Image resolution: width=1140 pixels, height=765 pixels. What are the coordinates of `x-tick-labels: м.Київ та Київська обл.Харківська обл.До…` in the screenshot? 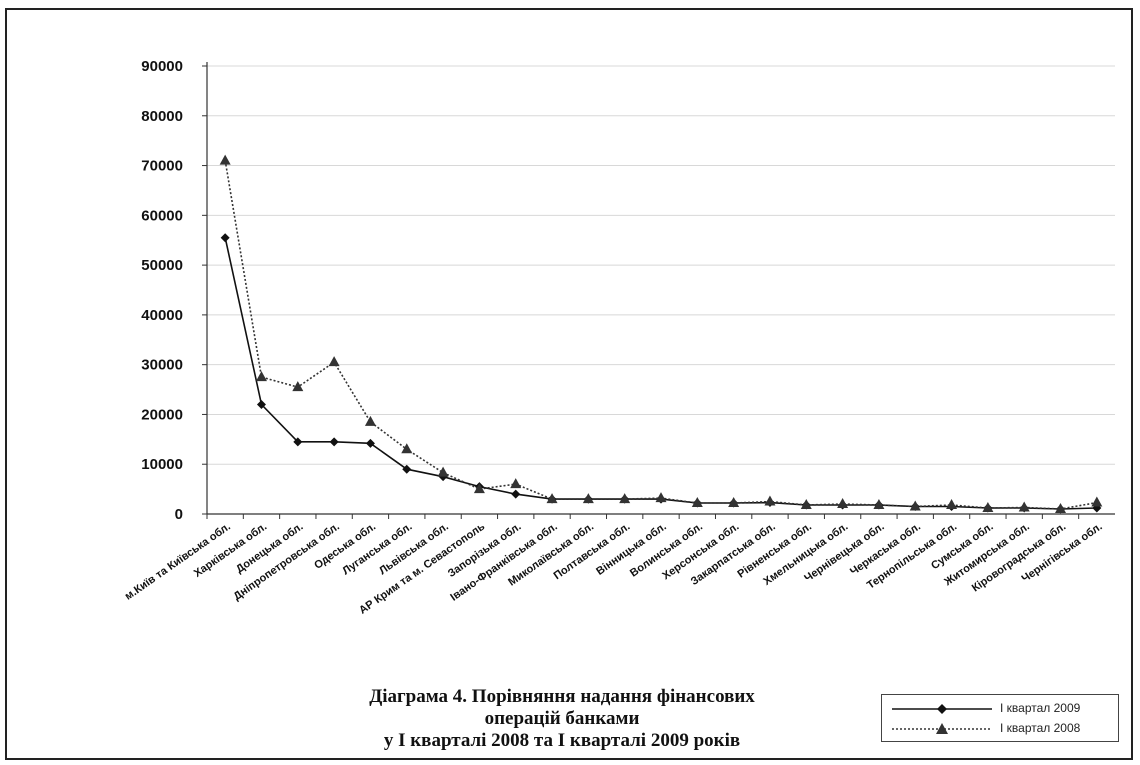 It's located at (614, 568).